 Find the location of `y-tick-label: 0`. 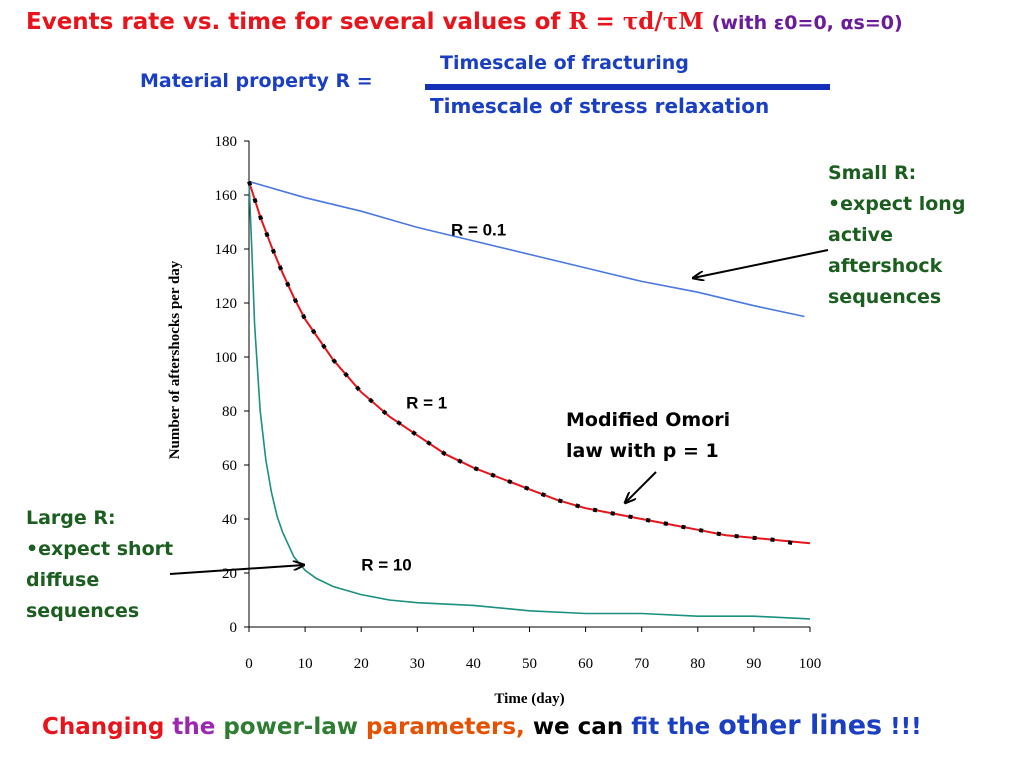

y-tick-label: 0 is located at coordinates (234, 628).